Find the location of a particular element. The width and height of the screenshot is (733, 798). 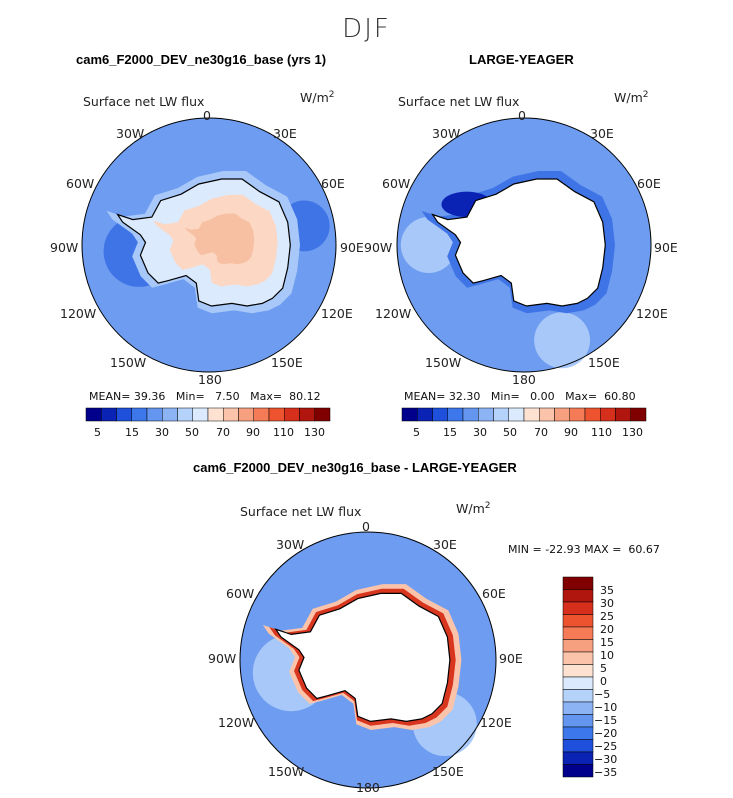

colorbar-tick: 110 is located at coordinates (283, 432).